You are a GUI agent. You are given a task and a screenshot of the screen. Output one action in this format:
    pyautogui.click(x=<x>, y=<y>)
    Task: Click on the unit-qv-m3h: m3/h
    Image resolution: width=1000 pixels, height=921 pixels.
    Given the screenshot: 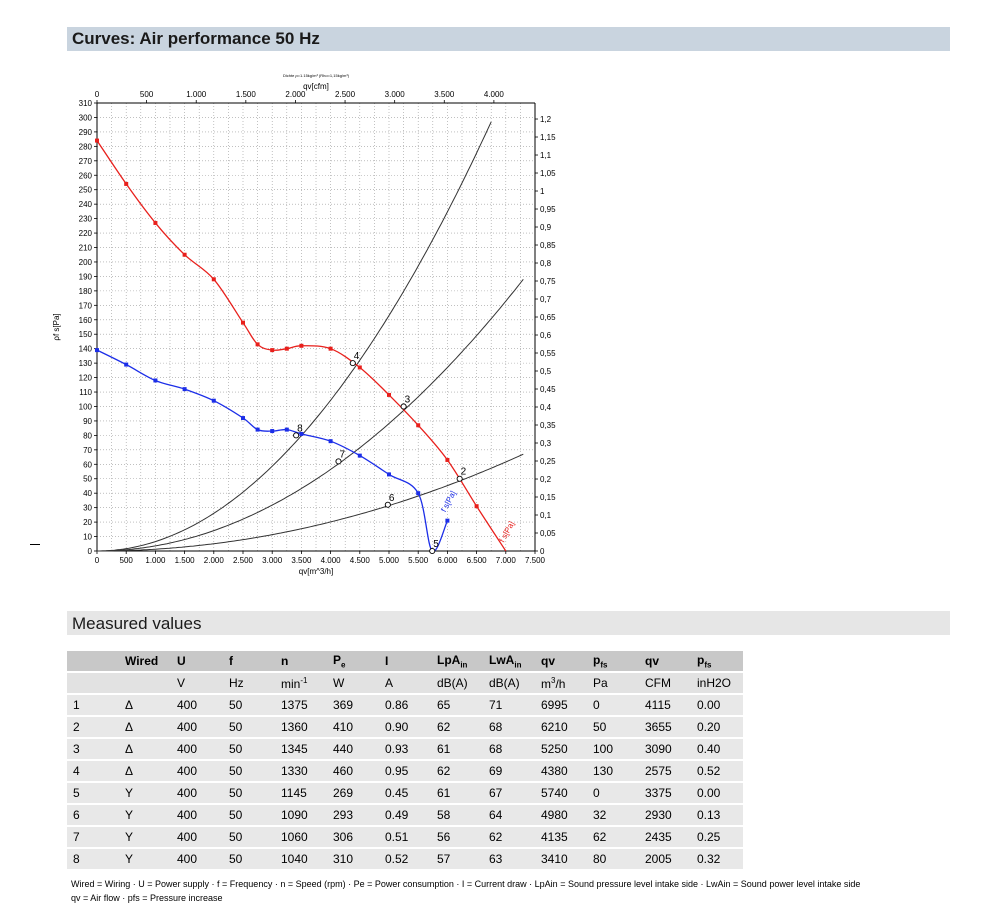 What is the action you would take?
    pyautogui.click(x=561, y=683)
    